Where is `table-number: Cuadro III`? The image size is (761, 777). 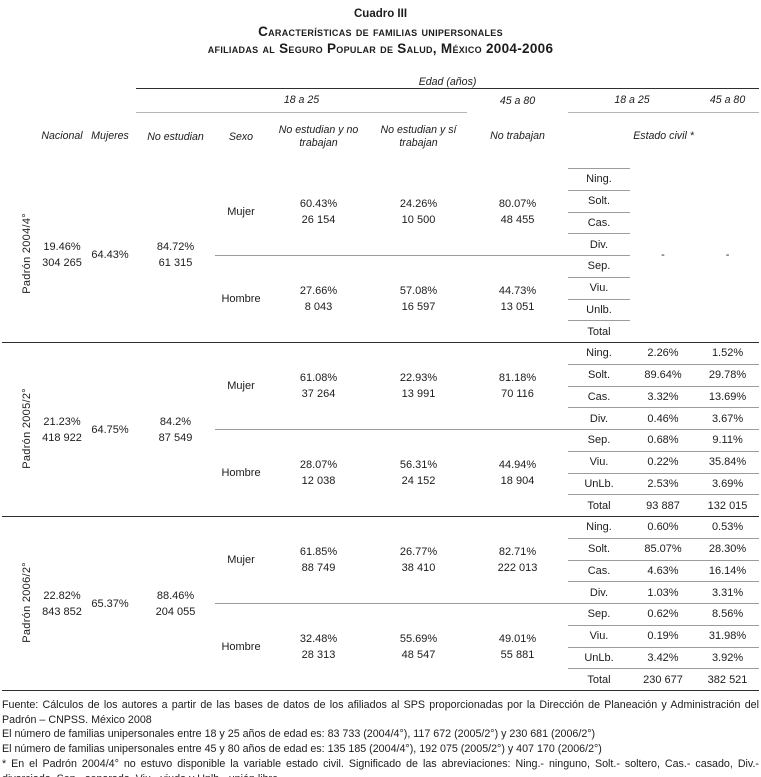 table-number: Cuadro III is located at coordinates (380, 14).